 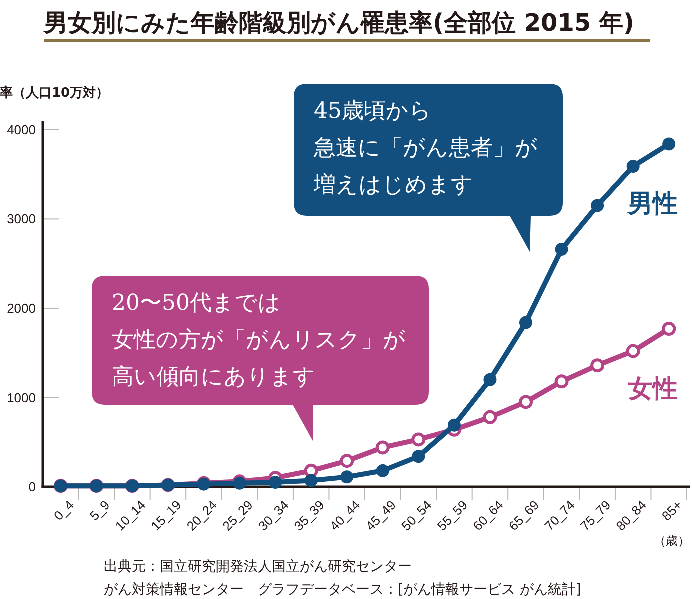 I want to click on y-tick-label: 1000, so click(x=21, y=398).